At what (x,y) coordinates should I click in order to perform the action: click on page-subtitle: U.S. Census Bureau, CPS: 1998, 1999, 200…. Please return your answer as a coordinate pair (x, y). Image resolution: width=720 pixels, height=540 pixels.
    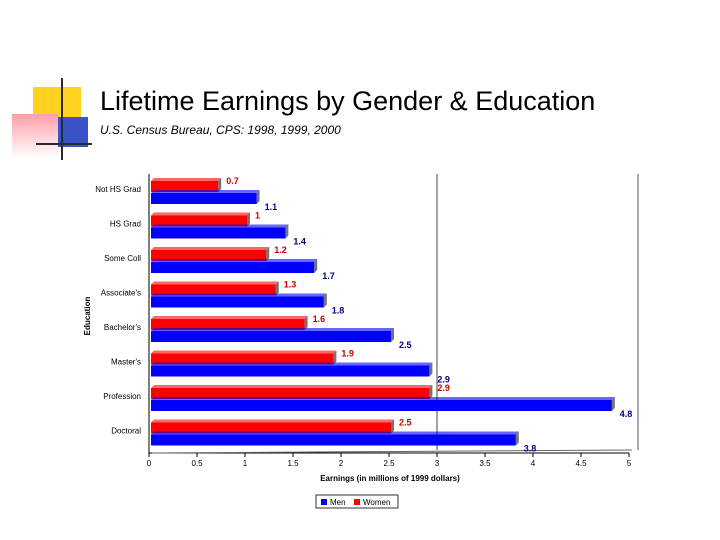
    Looking at the image, I should click on (220, 130).